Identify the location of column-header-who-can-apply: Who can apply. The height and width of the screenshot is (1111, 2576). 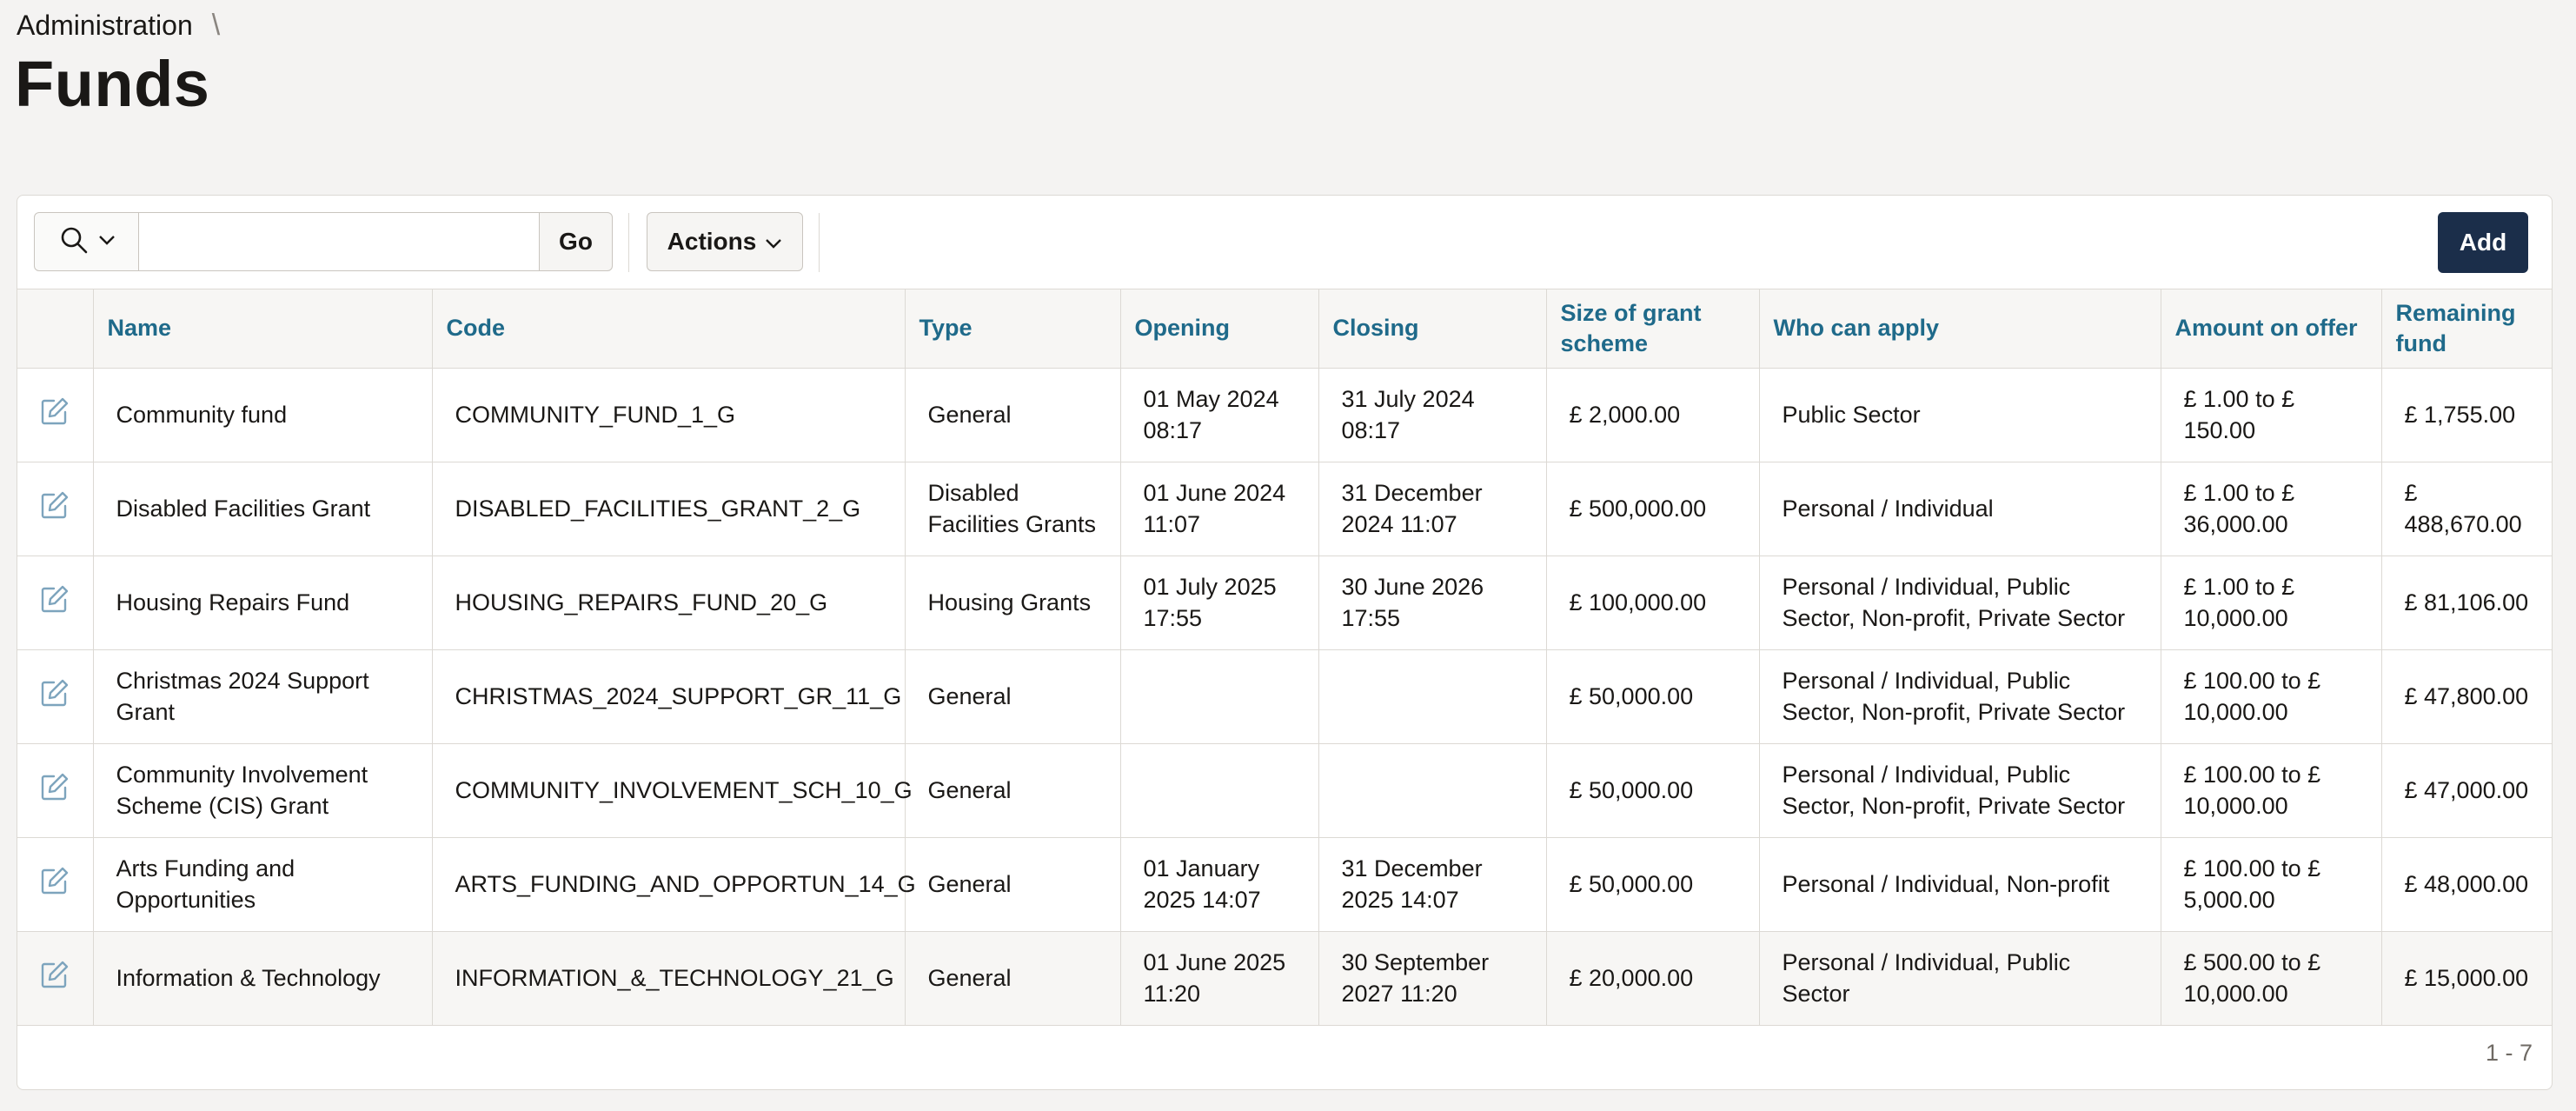
(1960, 329).